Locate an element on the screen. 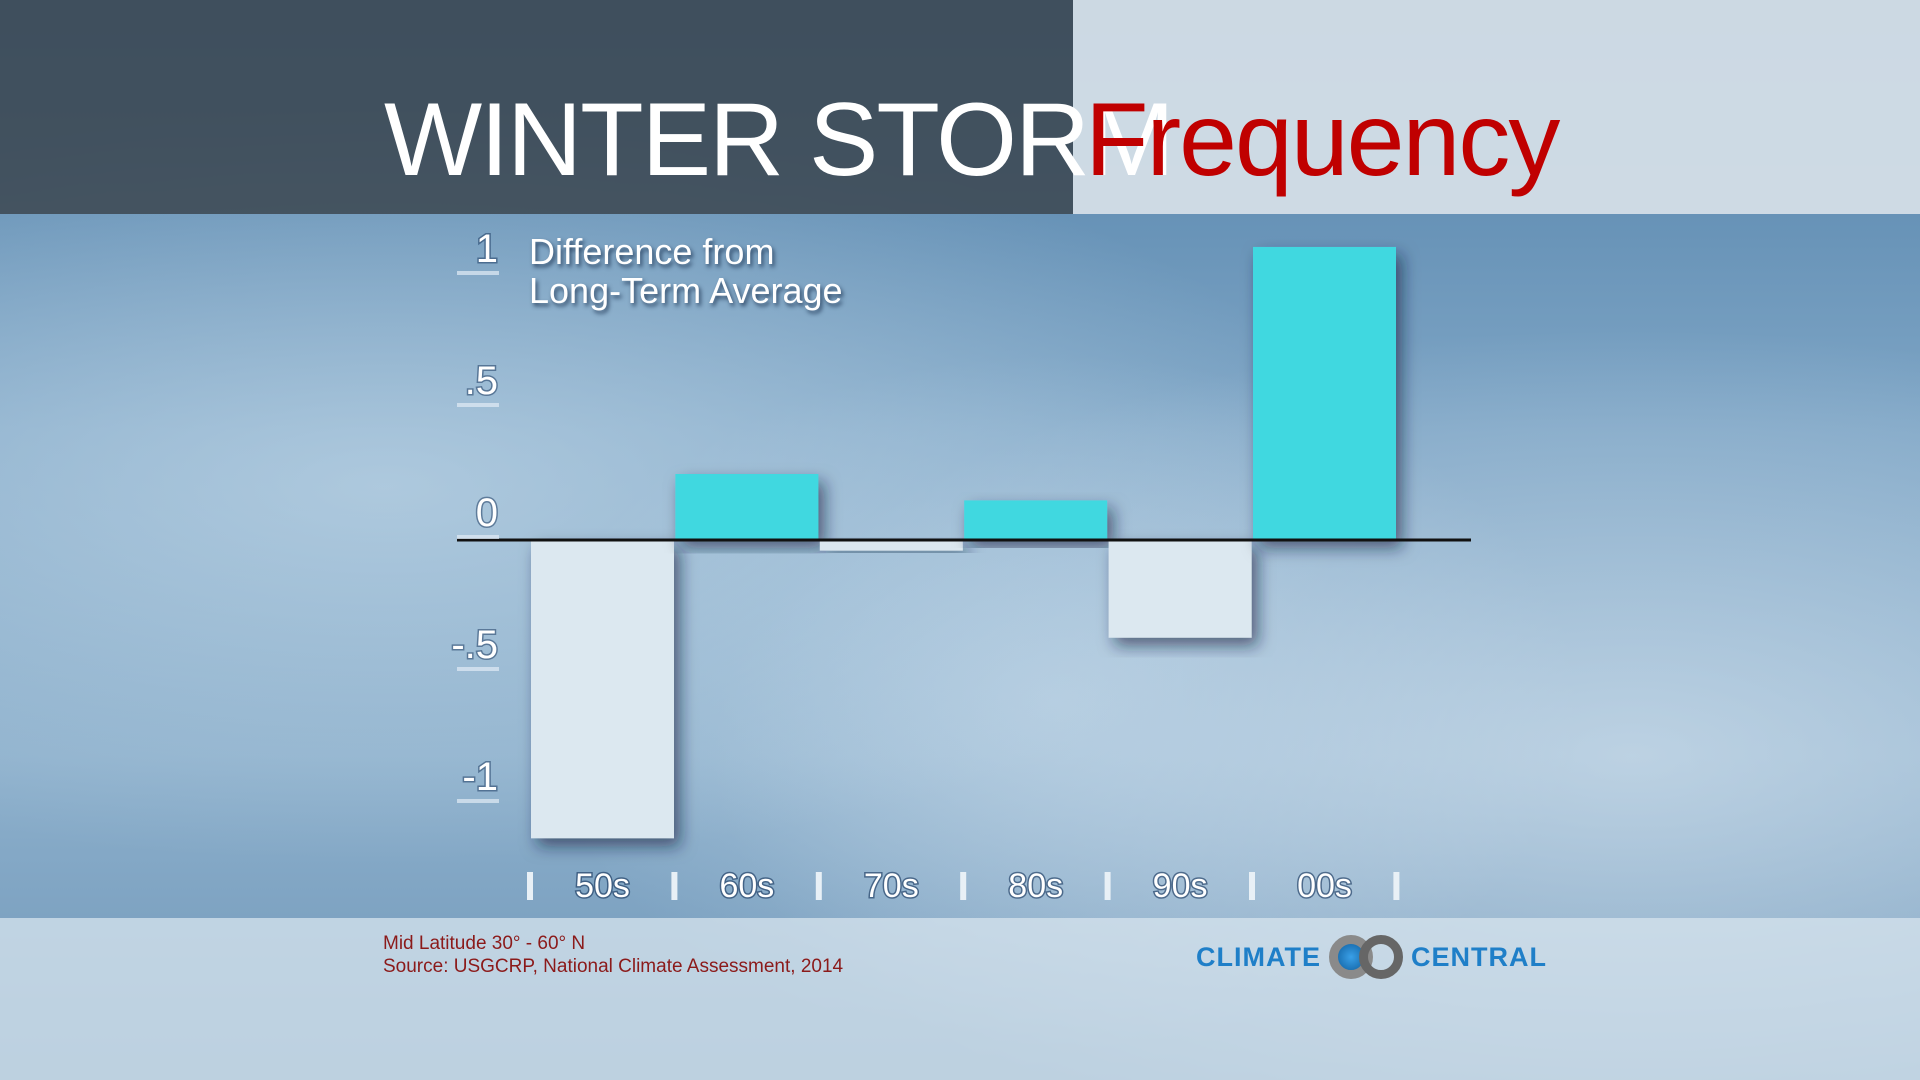 This screenshot has width=1920, height=1080. x-tick-label: 90s is located at coordinates (1180, 886).